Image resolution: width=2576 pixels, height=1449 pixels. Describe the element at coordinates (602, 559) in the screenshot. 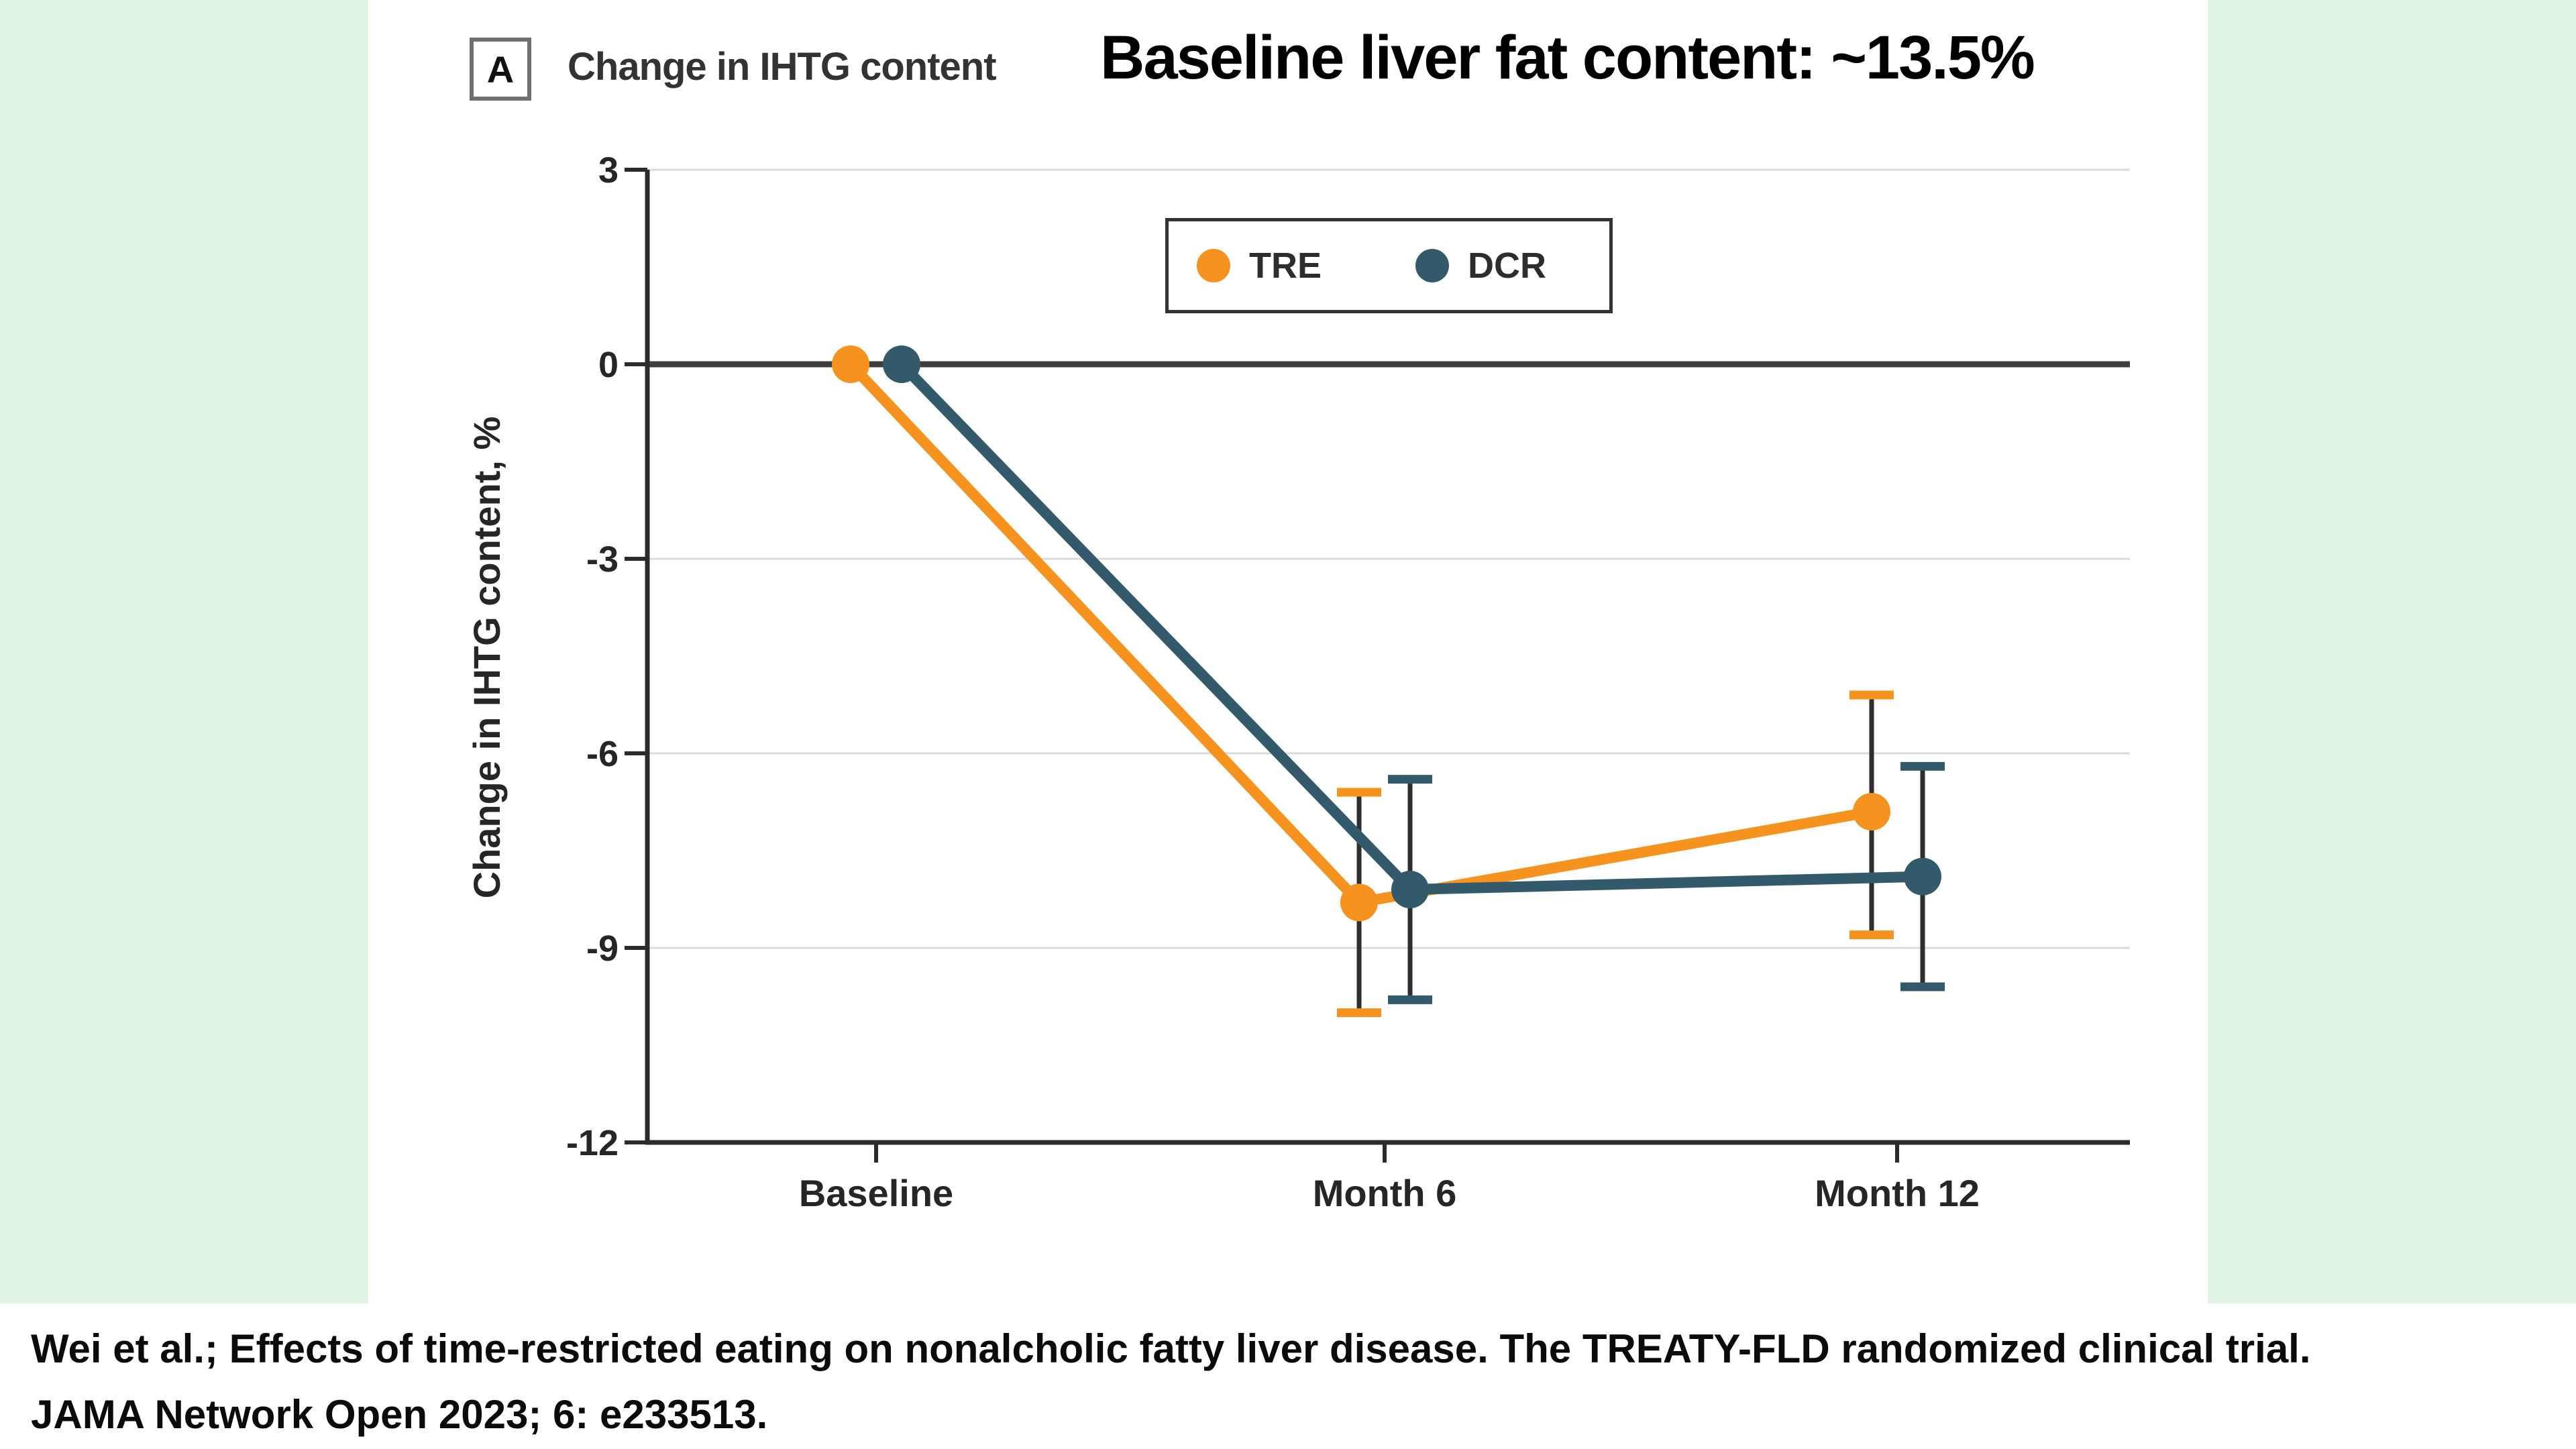

I see `y-tick-label--3: -3` at that location.